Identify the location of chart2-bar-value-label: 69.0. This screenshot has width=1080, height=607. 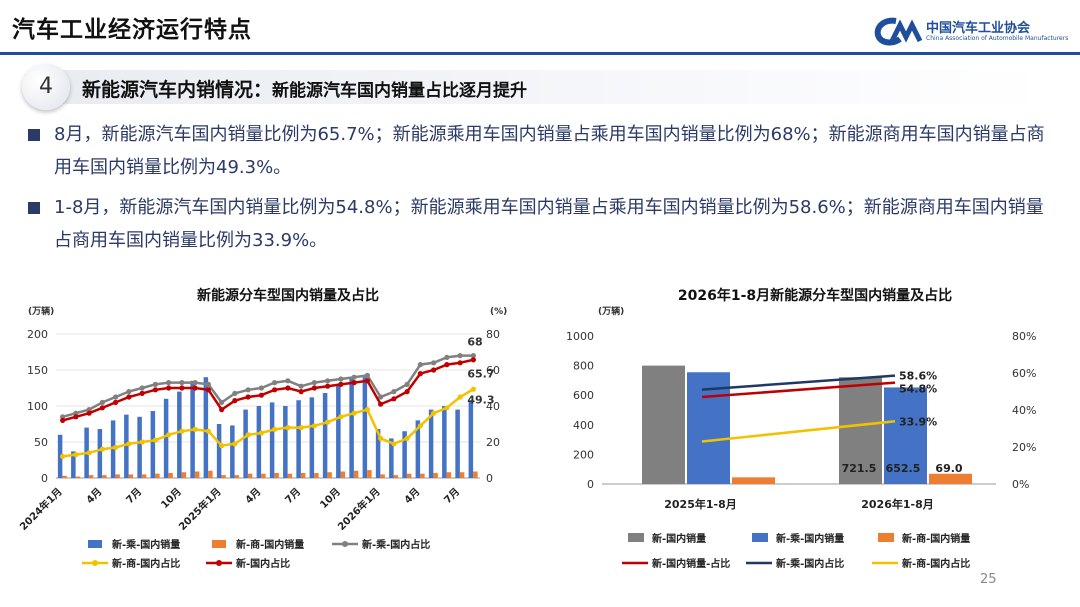
(948, 468).